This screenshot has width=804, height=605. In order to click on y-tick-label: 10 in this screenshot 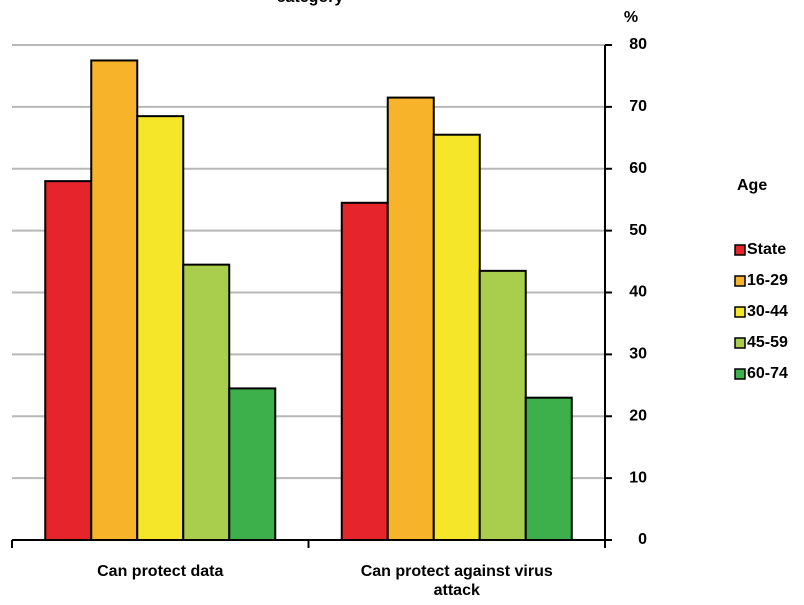, I will do `click(638, 477)`.